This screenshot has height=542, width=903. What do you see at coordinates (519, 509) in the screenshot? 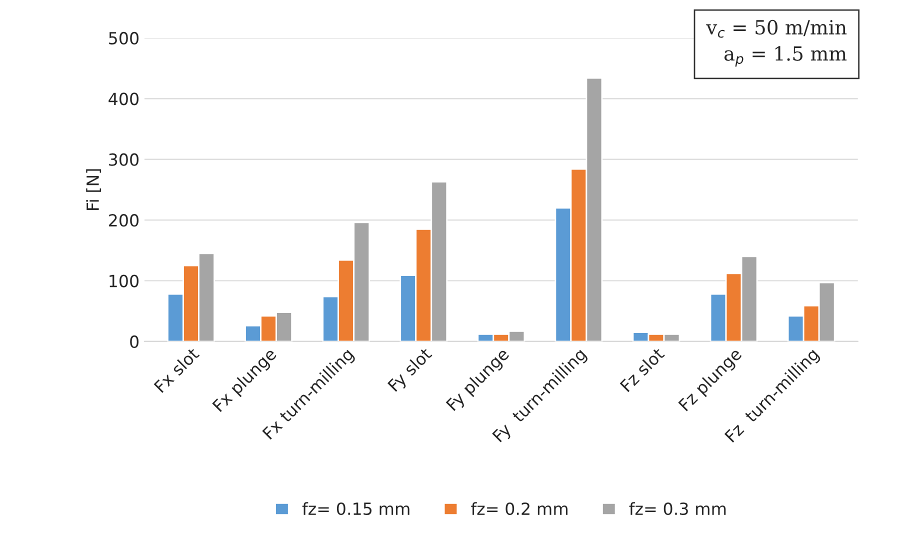
I see `legend-label: fz= 0.2 mm` at bounding box center [519, 509].